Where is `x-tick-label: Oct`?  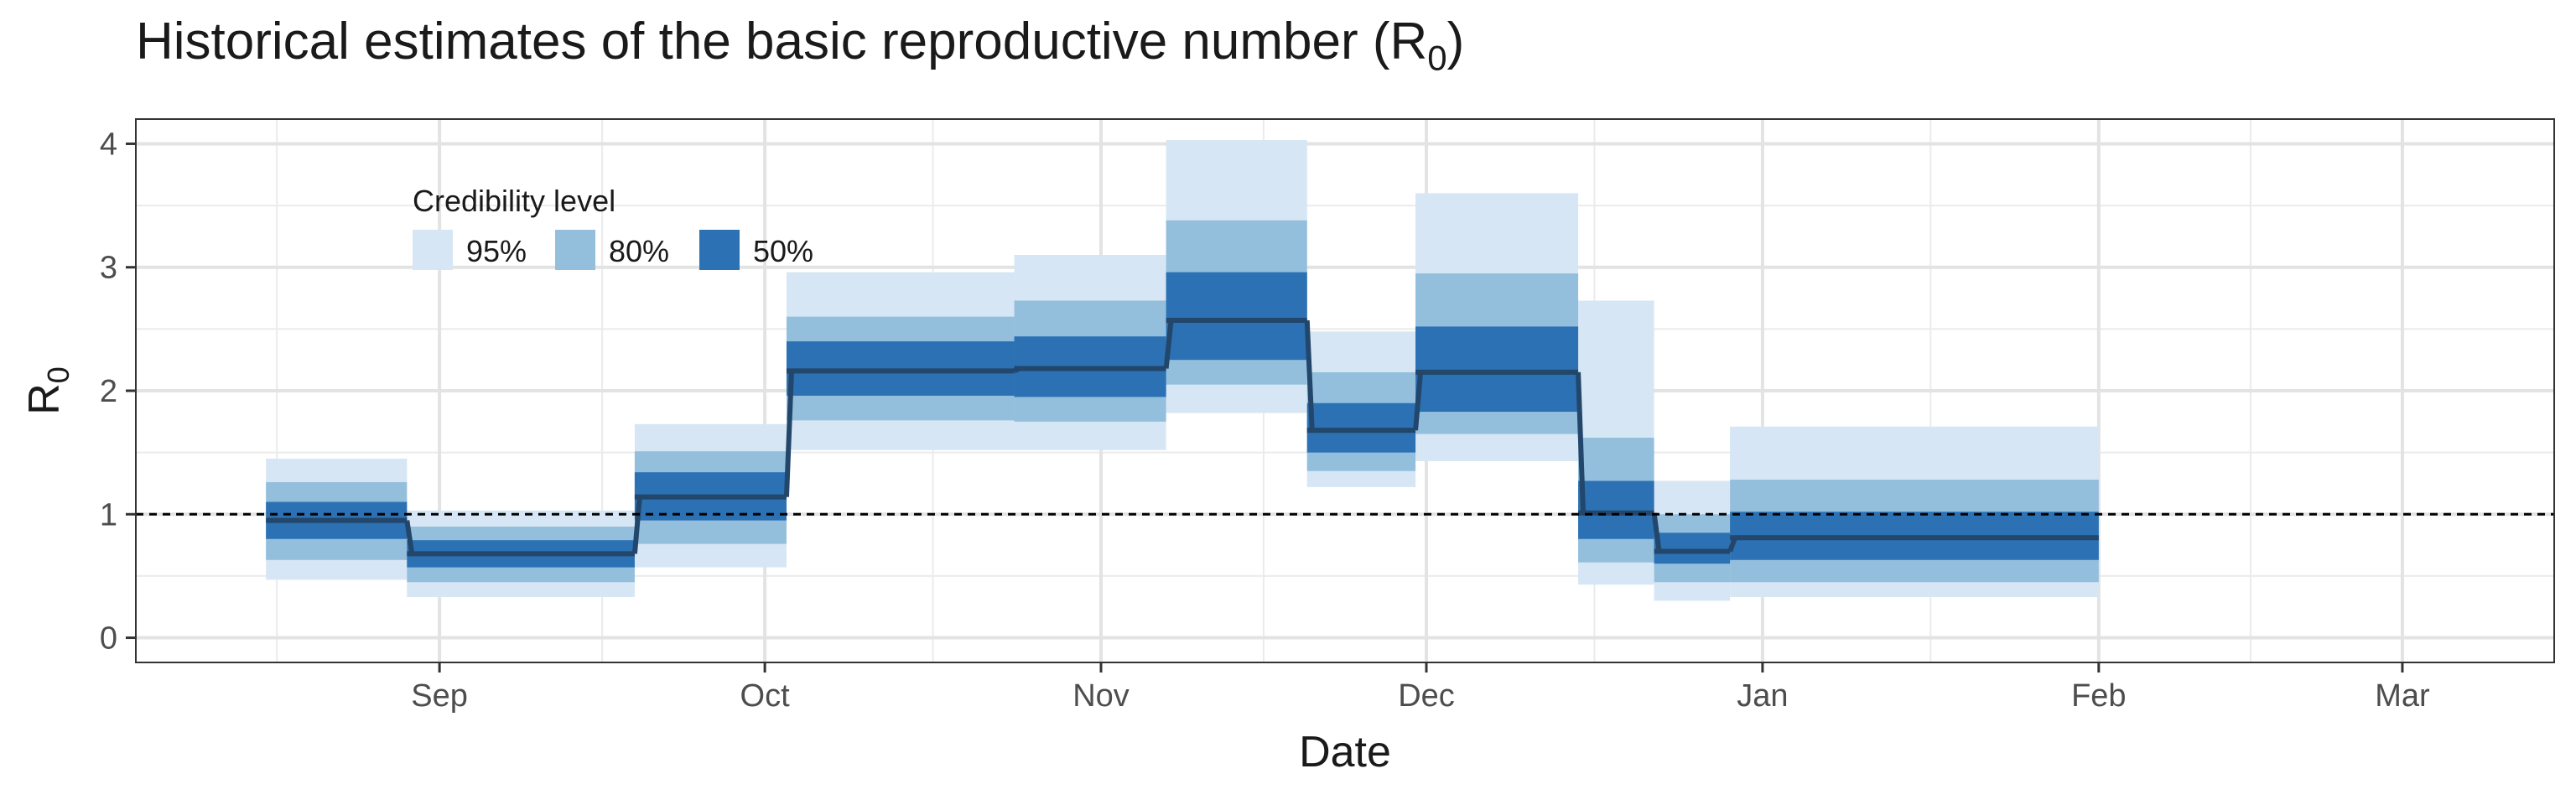
x-tick-label: Oct is located at coordinates (765, 696).